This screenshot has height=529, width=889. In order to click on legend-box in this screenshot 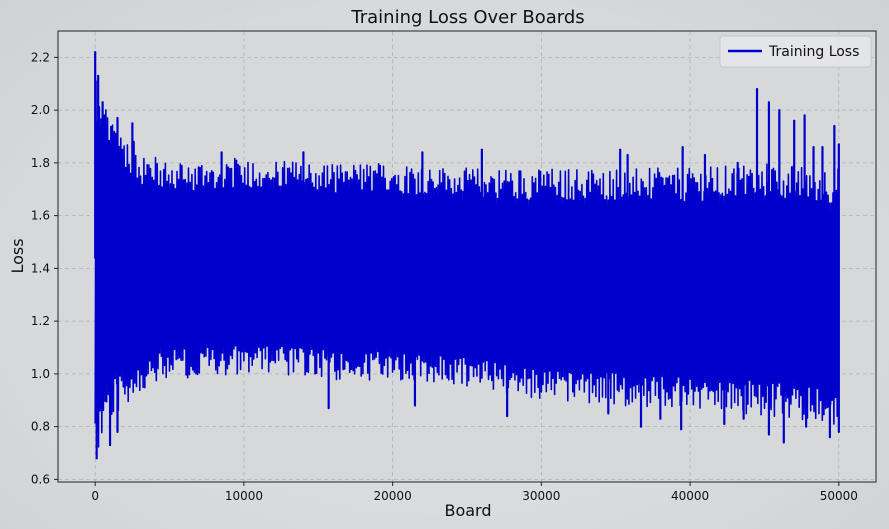, I will do `click(795, 51)`.